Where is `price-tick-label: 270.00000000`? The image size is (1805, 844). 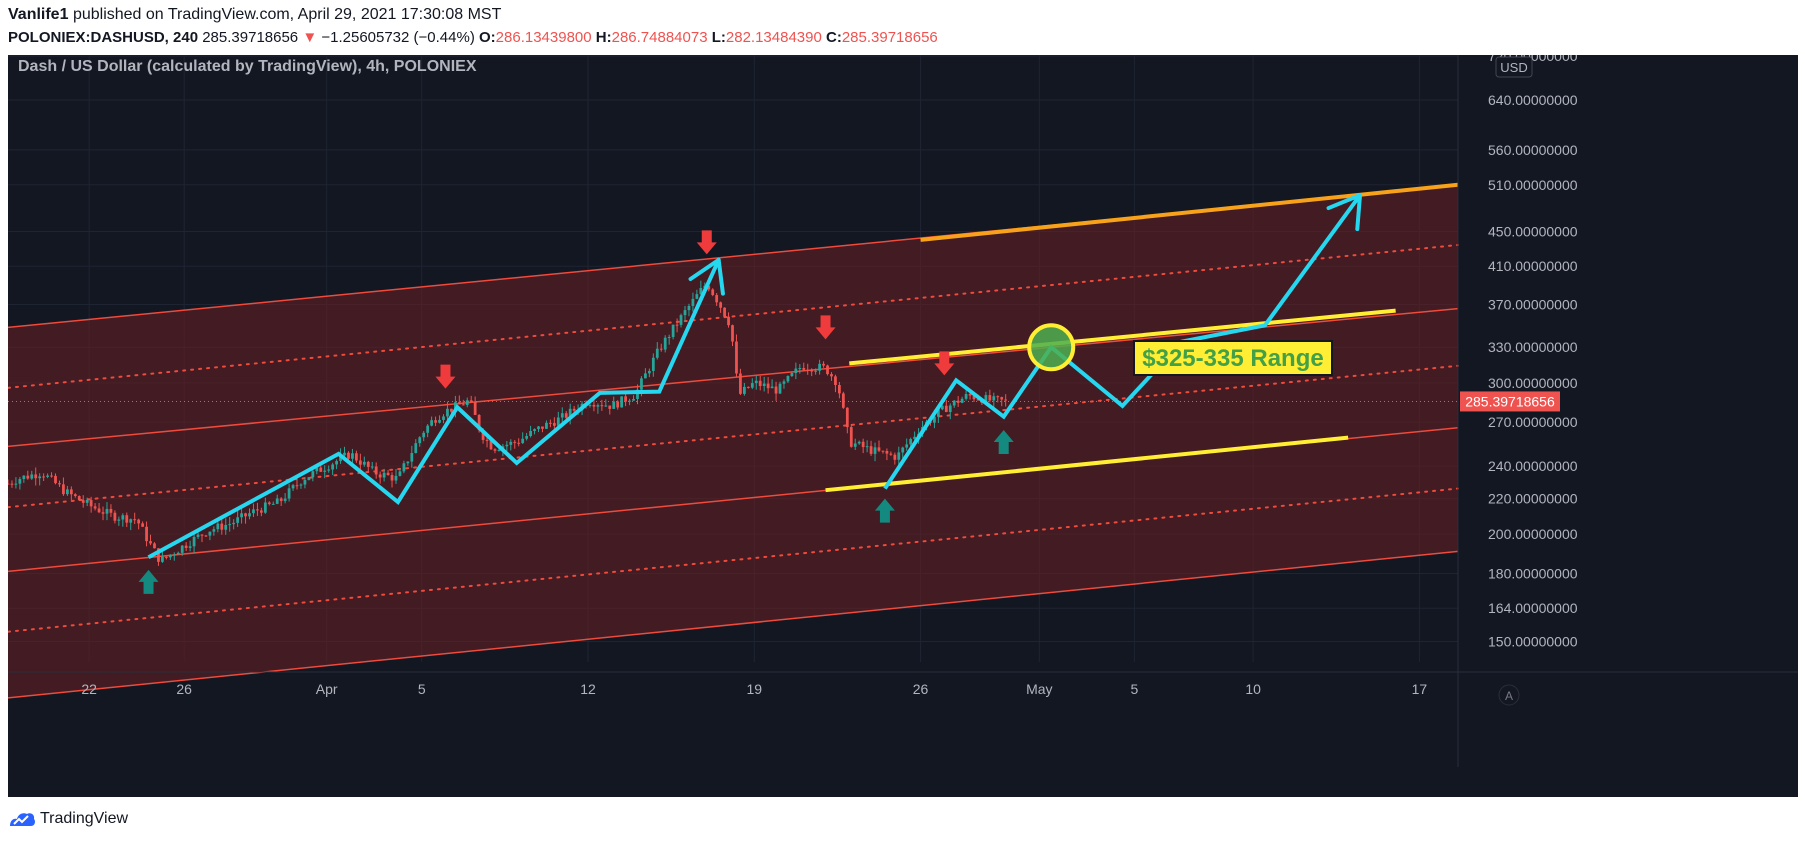
price-tick-label: 270.00000000 is located at coordinates (1533, 422).